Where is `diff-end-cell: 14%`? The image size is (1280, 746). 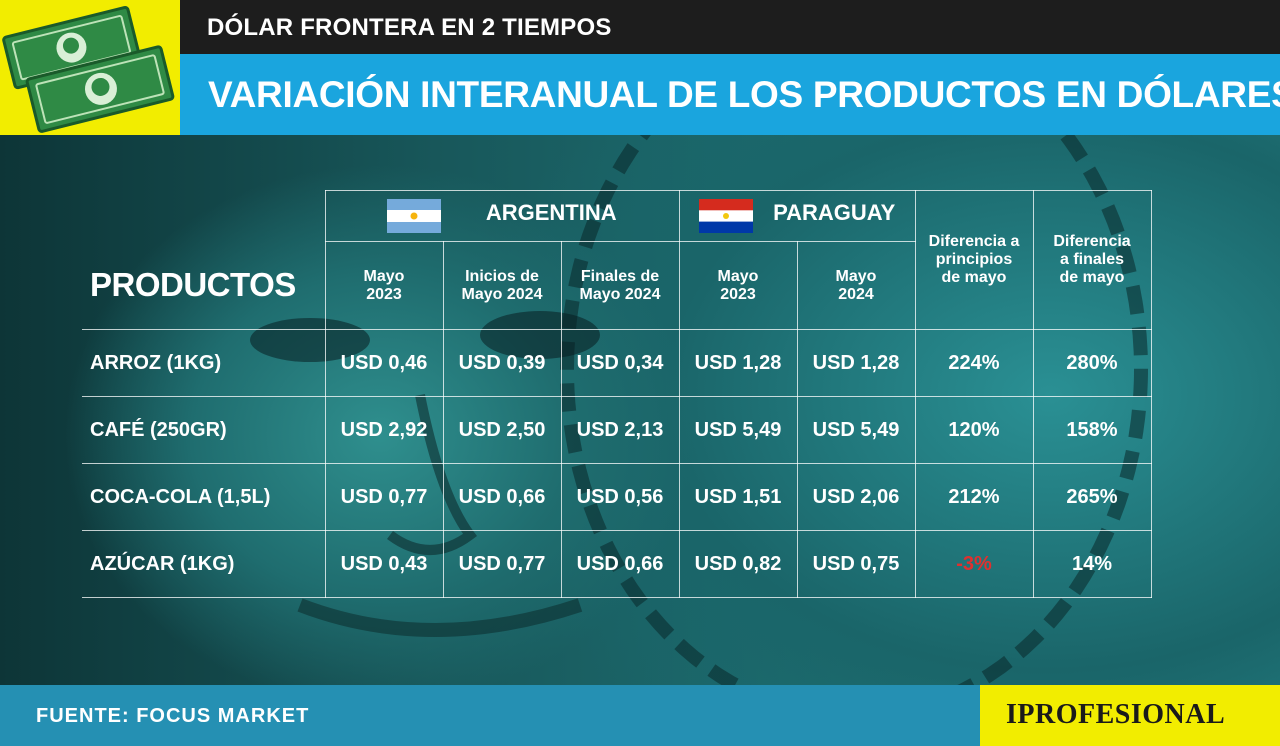 diff-end-cell: 14% is located at coordinates (1092, 564).